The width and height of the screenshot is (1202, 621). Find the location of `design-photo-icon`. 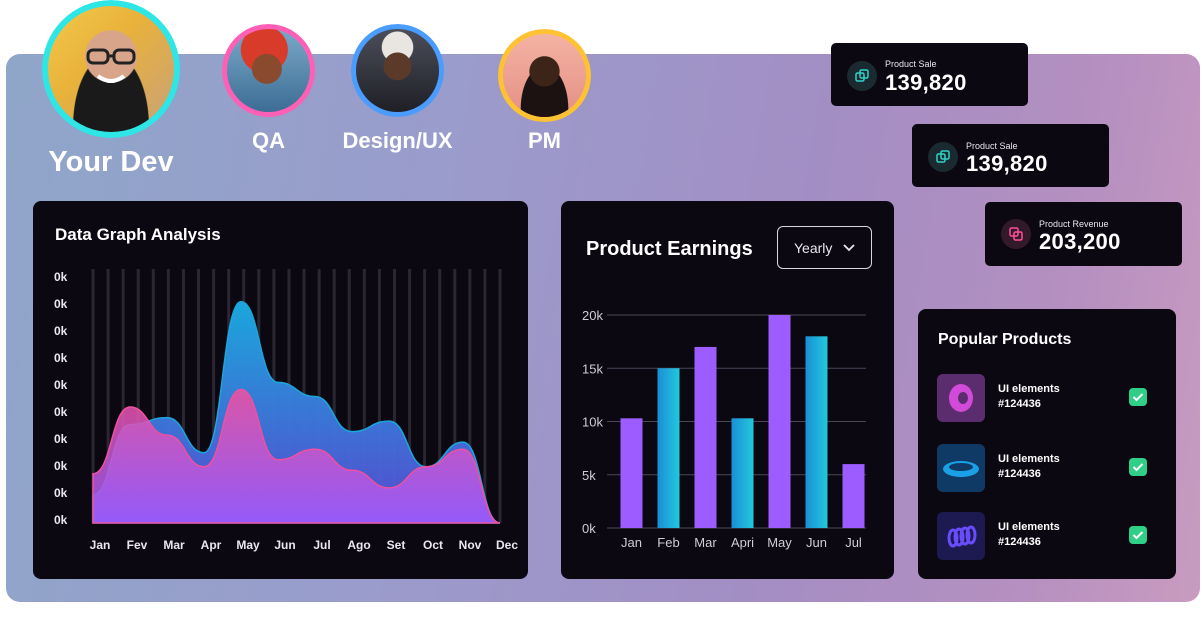

design-photo-icon is located at coordinates (397, 70).